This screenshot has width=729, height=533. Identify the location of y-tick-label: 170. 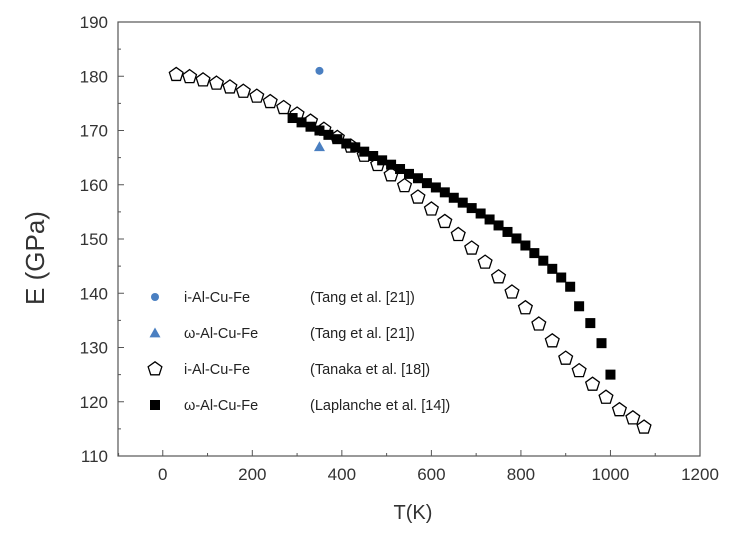
(94, 131).